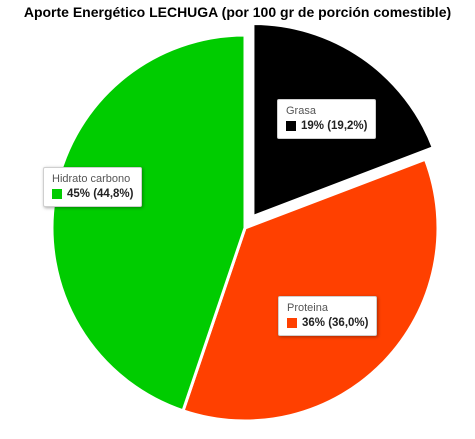 The width and height of the screenshot is (475, 439). What do you see at coordinates (334, 126) in the screenshot?
I see `tooltip-value: 19% (19,2%)` at bounding box center [334, 126].